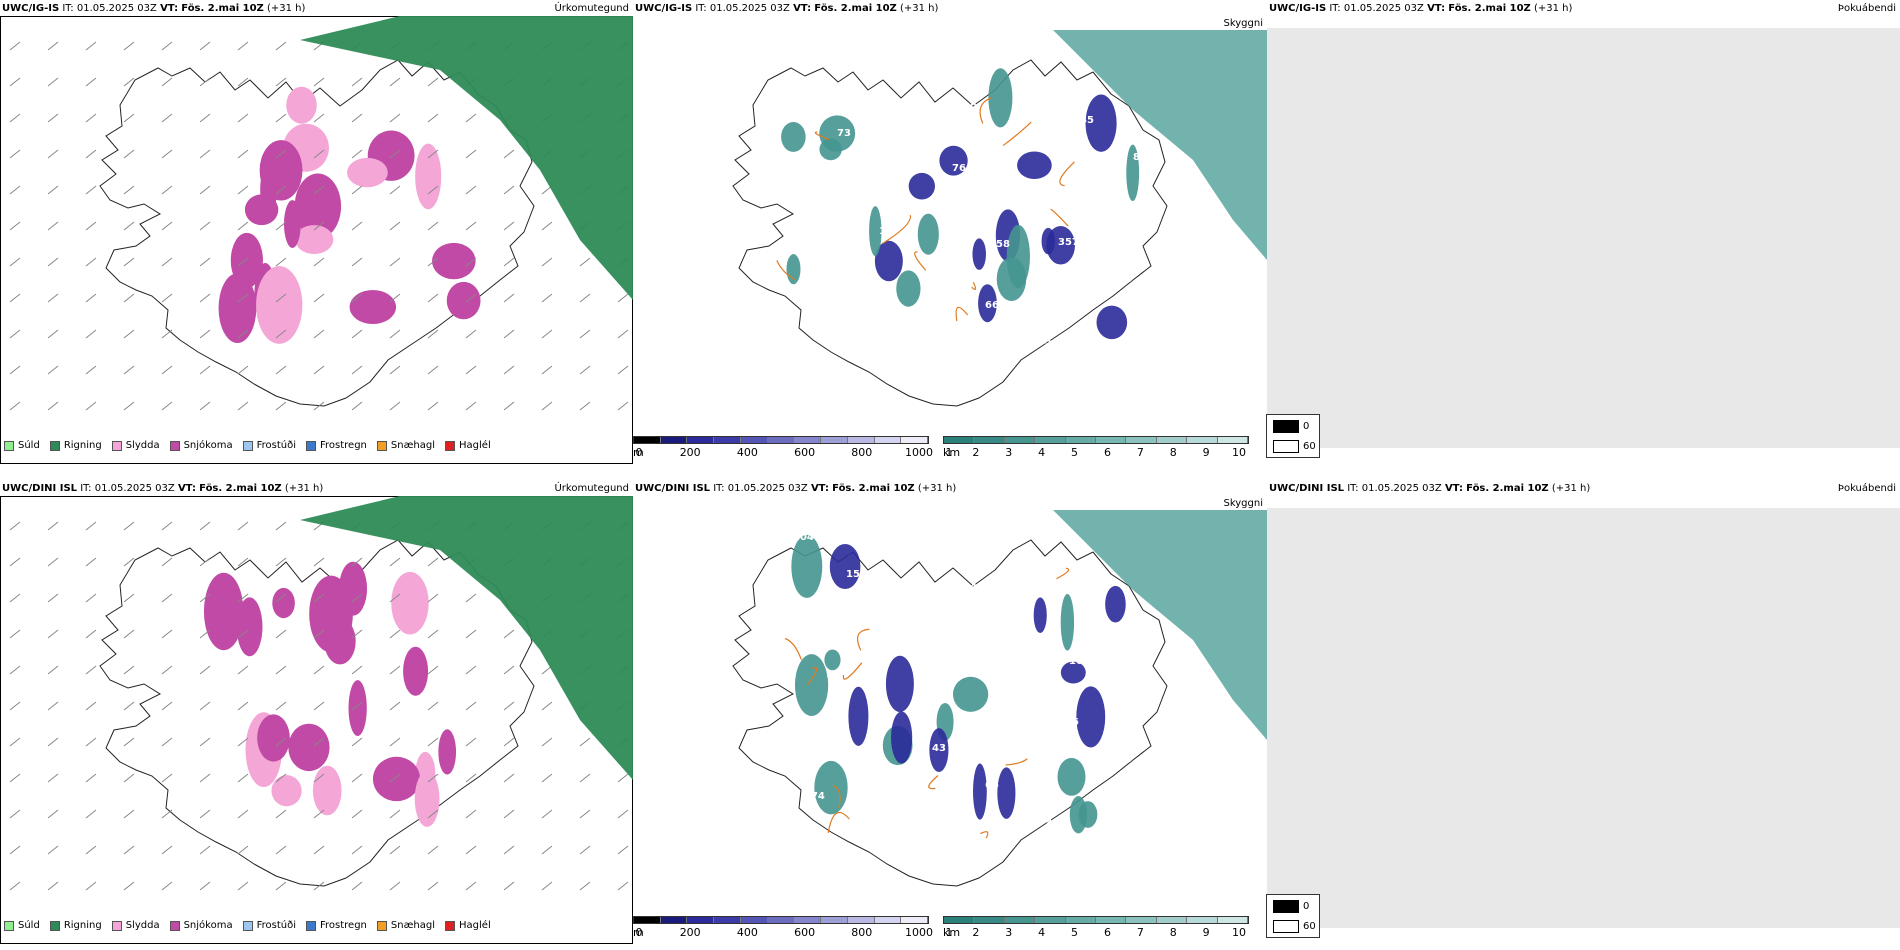 This screenshot has width=1900, height=950. What do you see at coordinates (381, 925) in the screenshot?
I see `legend-swatch` at bounding box center [381, 925].